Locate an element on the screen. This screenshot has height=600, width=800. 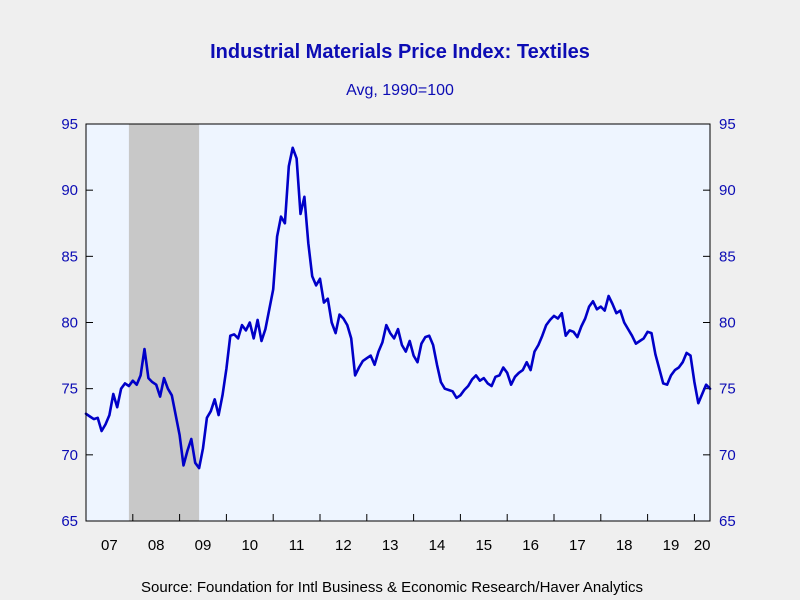
y-tick-label-left: 75 is located at coordinates (69, 389).